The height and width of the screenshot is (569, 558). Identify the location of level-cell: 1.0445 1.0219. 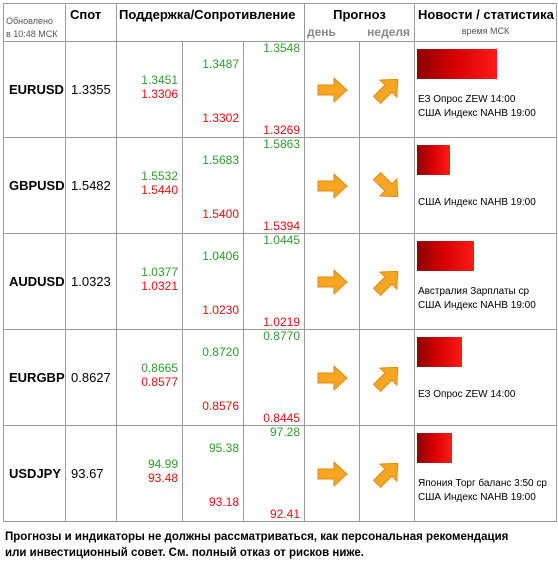
(274, 281).